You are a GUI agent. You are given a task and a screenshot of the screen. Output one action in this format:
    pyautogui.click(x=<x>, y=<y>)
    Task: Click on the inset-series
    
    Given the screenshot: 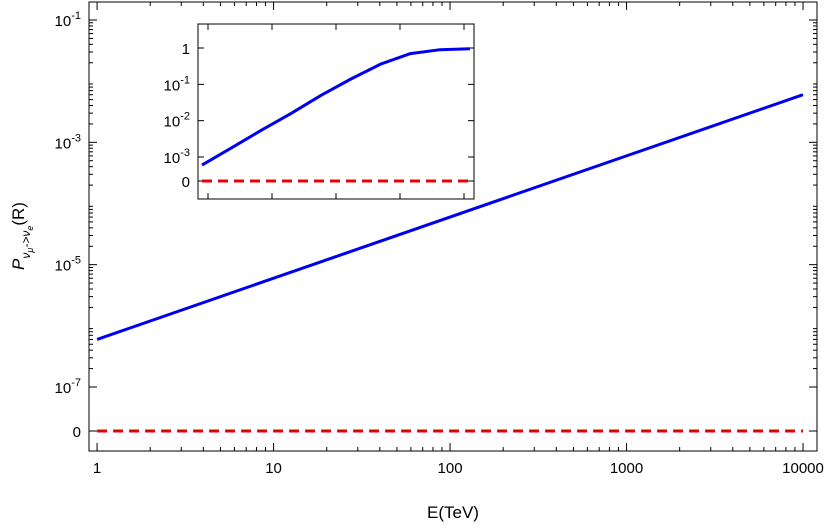 What is the action you would take?
    pyautogui.click(x=336, y=115)
    